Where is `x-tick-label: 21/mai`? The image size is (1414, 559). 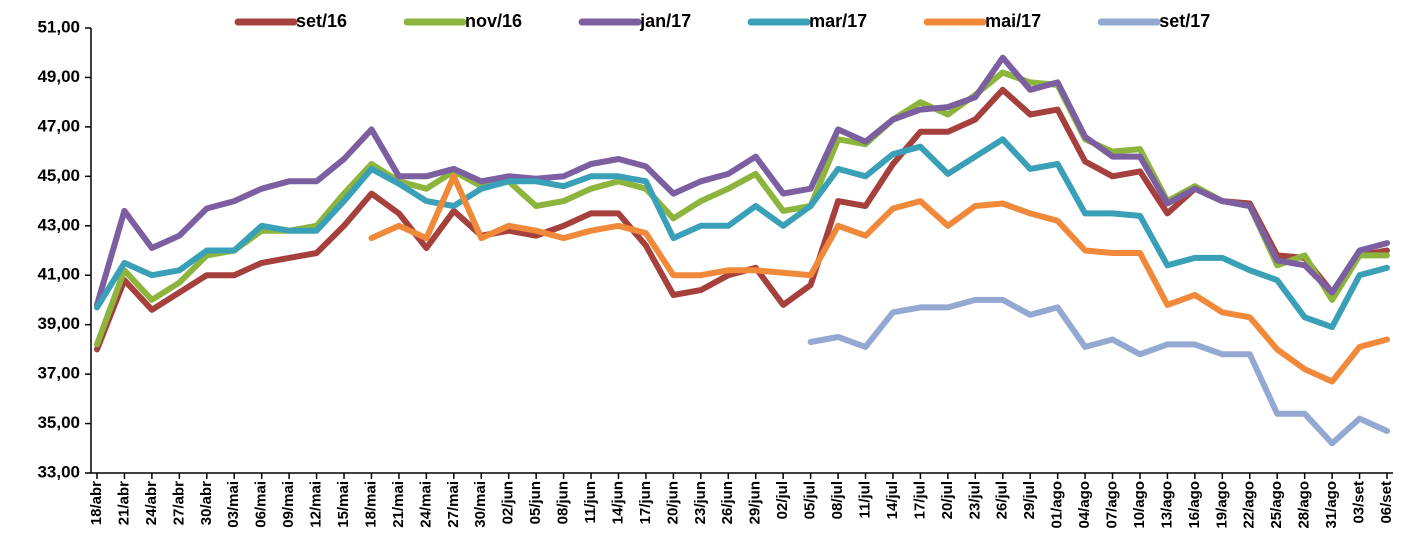
x-tick-label: 21/mai is located at coordinates (398, 504).